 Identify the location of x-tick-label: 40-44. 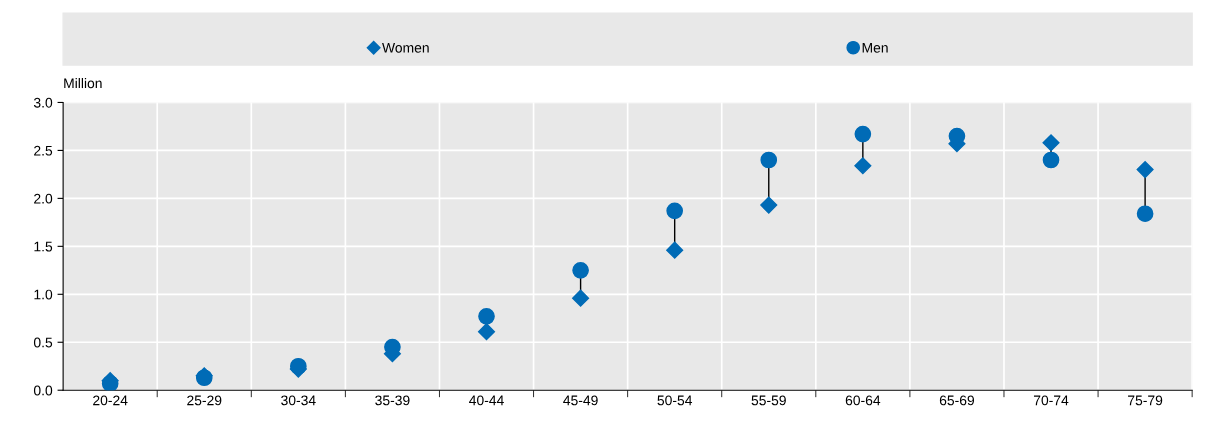
(486, 400).